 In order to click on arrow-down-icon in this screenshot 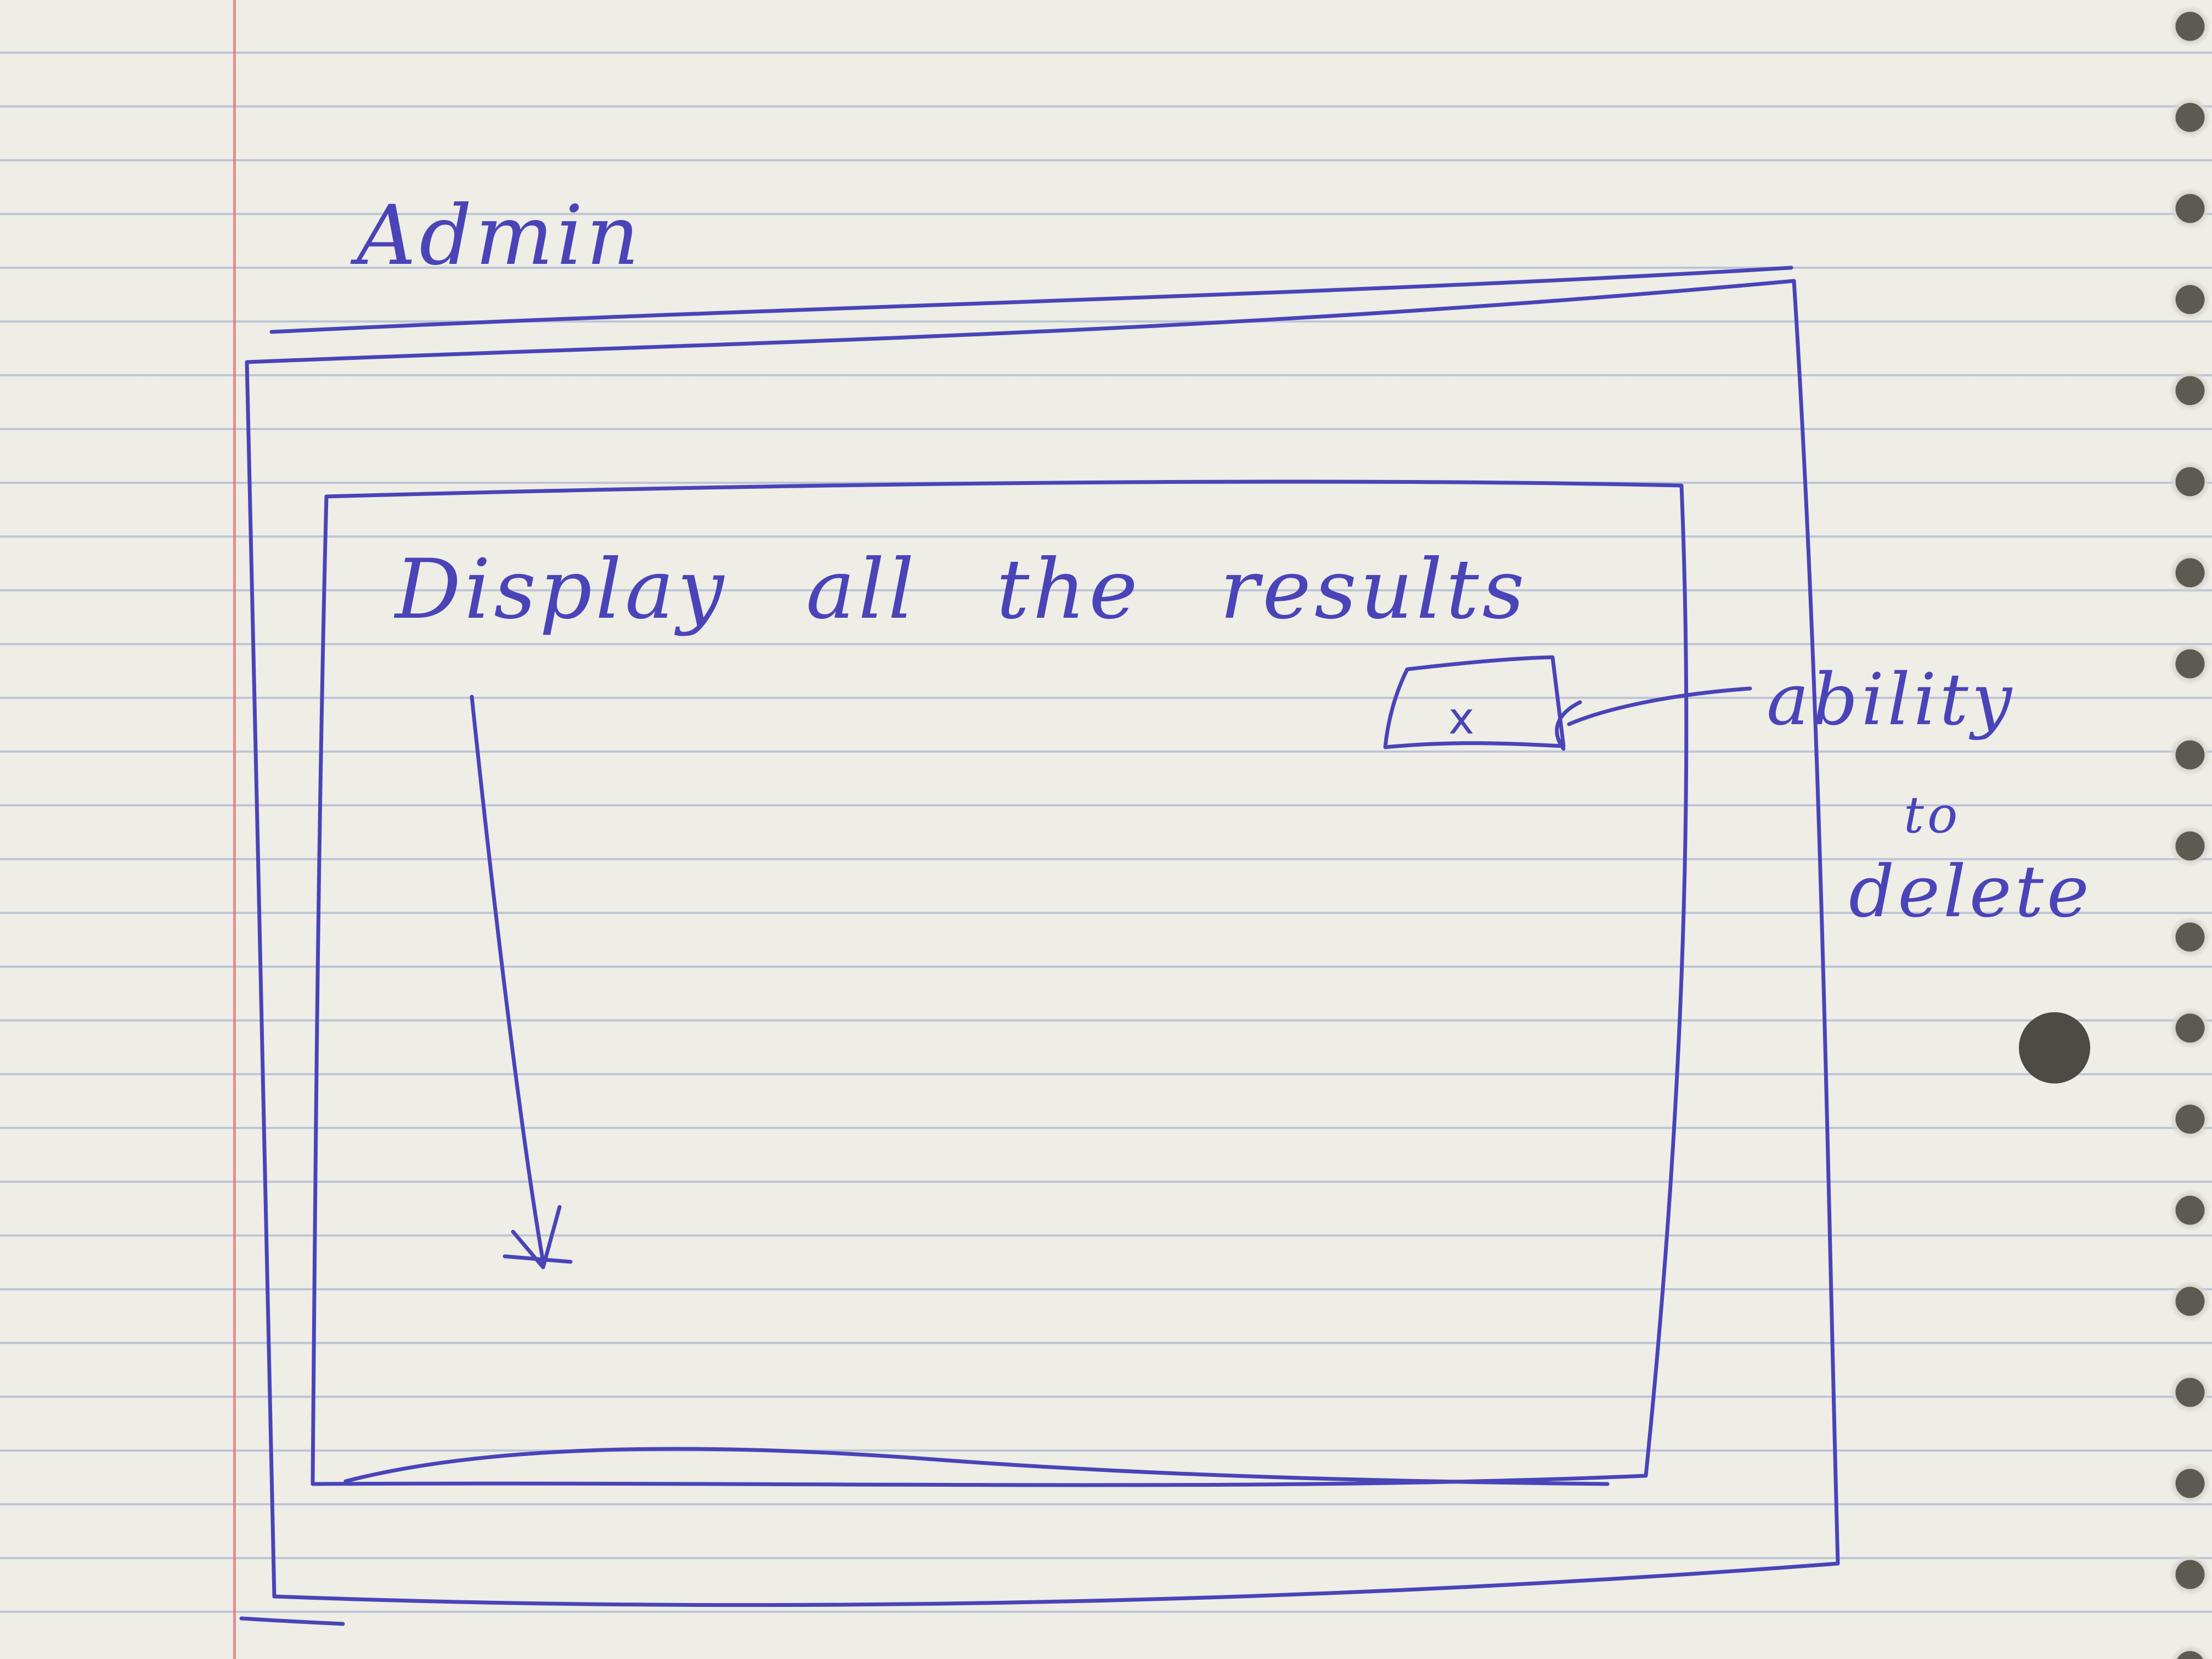, I will do `click(538, 1237)`.